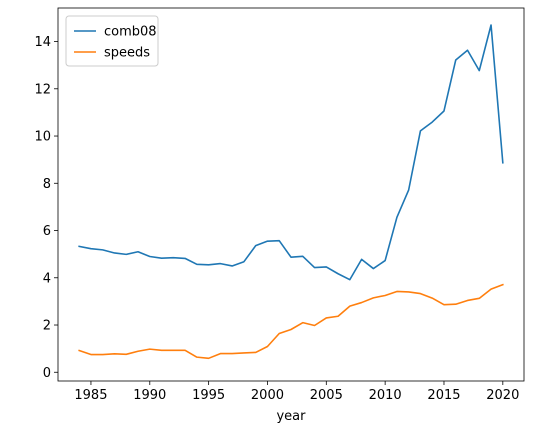 The width and height of the screenshot is (543, 432). I want to click on legend-label-comb08: comb08, so click(130, 32).